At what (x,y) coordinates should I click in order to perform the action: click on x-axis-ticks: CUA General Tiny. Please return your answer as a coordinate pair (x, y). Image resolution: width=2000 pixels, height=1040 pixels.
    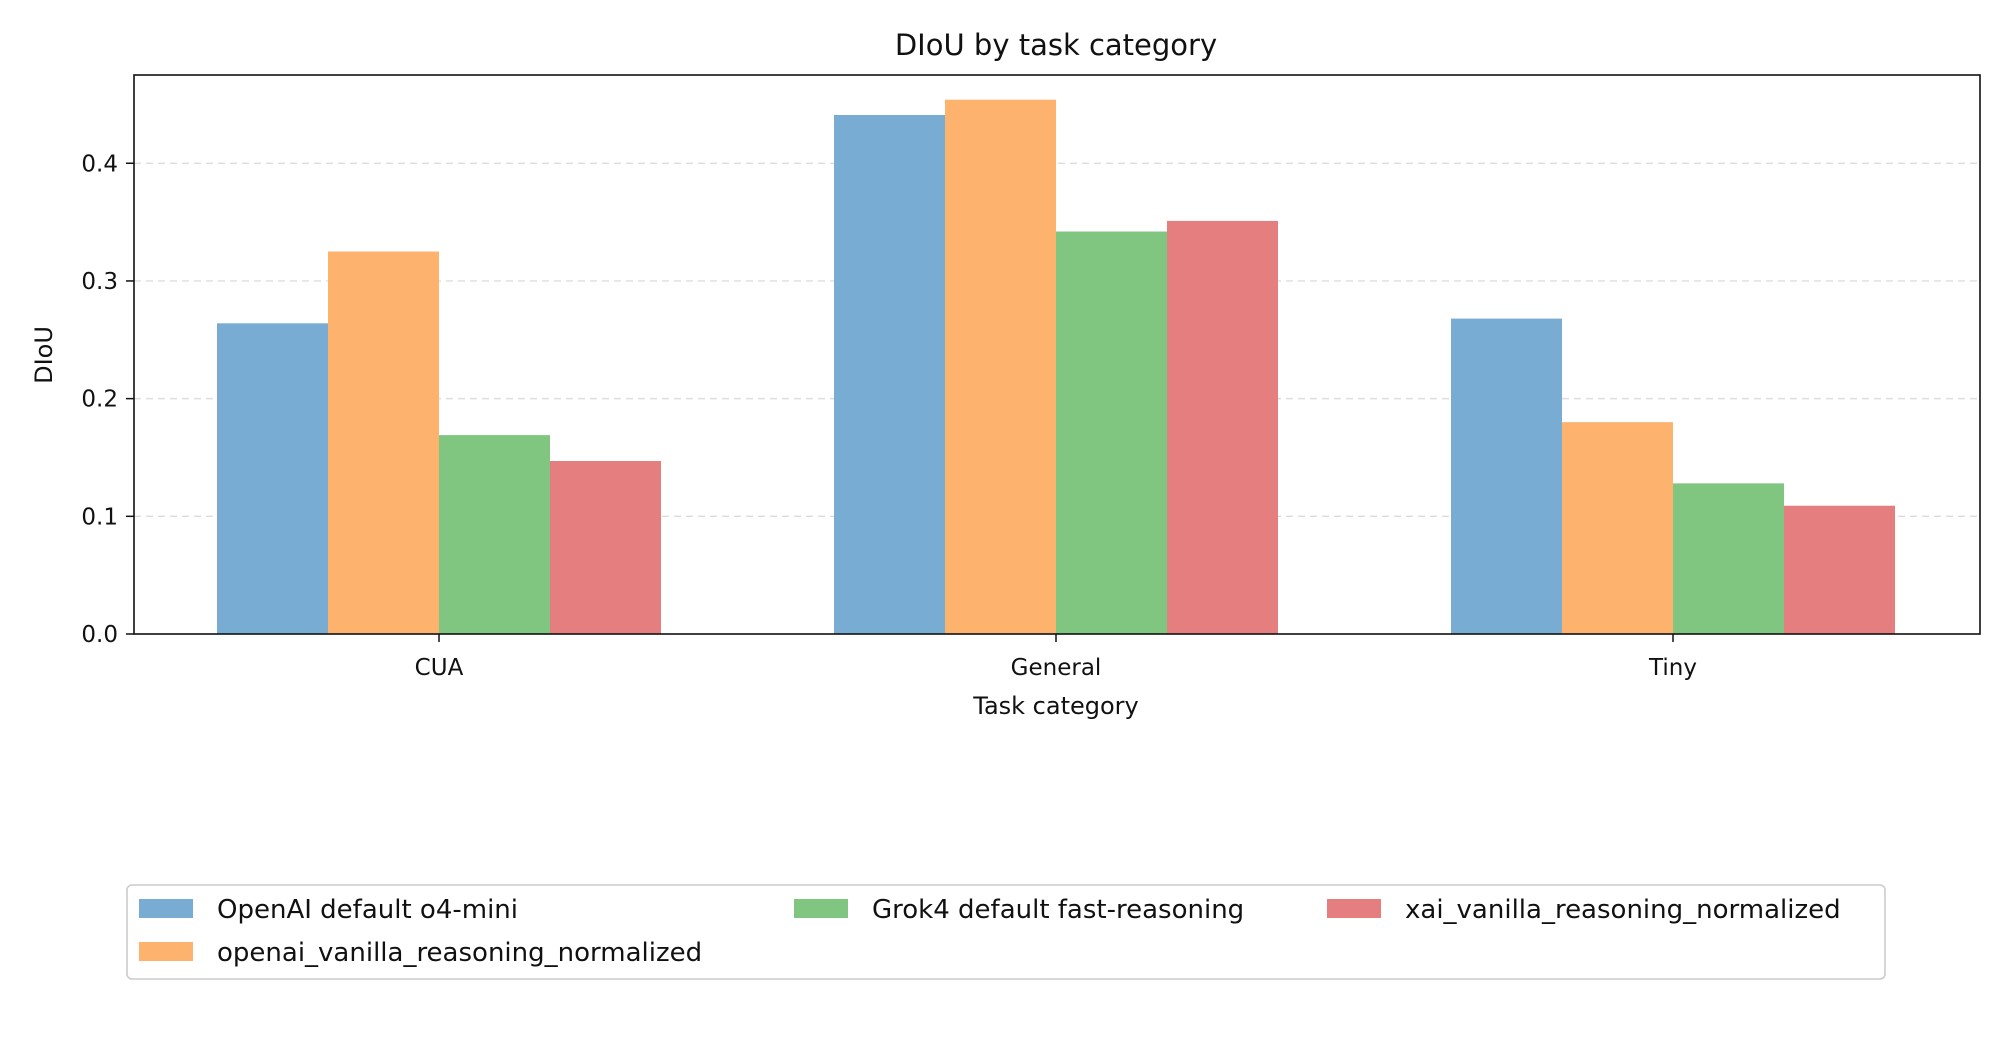
    Looking at the image, I should click on (1056, 657).